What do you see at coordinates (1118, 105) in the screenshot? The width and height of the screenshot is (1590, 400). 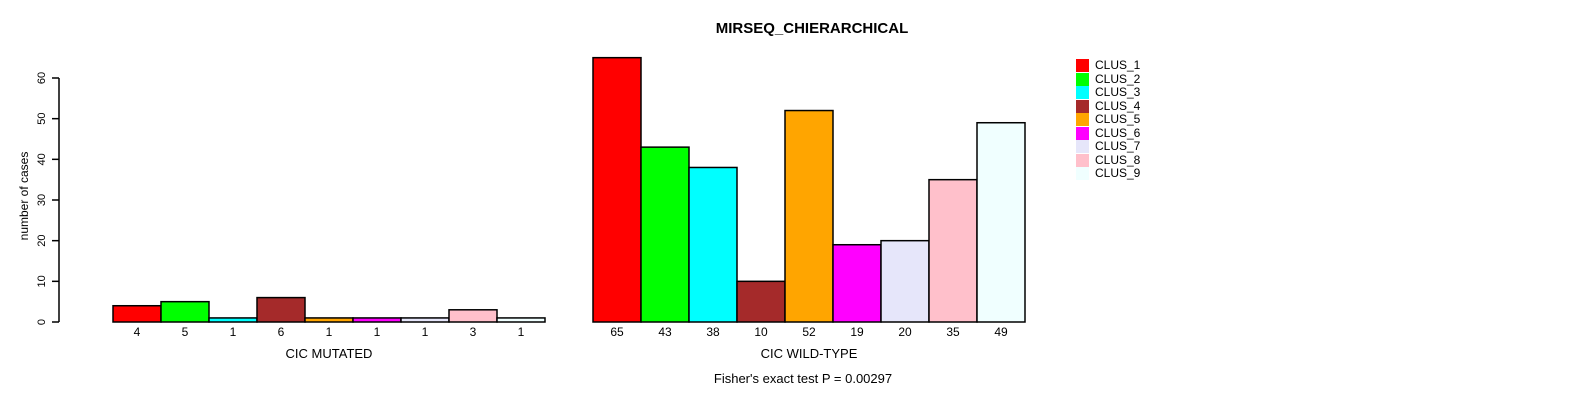 I see `legend-label: CLUS_4` at bounding box center [1118, 105].